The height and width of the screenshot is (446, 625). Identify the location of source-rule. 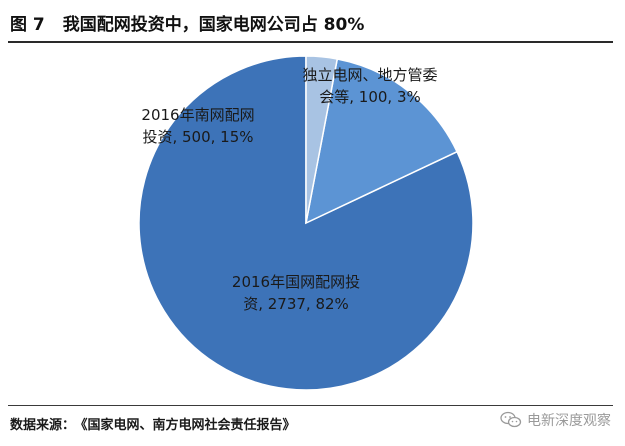
(310, 405).